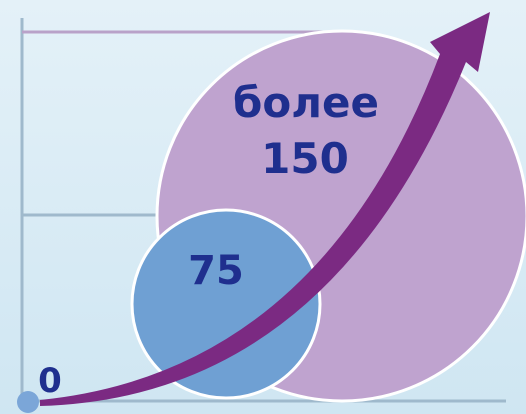 The height and width of the screenshot is (414, 526). Describe the element at coordinates (305, 158) in the screenshot. I see `upper-value: 150` at that location.